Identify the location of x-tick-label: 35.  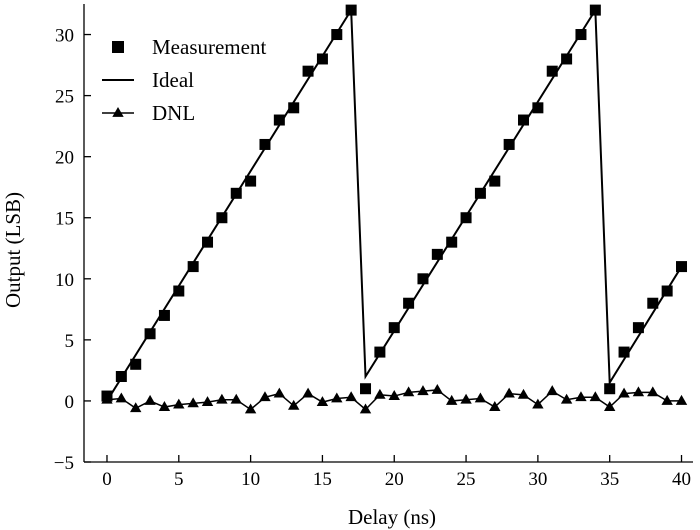
(609, 479).